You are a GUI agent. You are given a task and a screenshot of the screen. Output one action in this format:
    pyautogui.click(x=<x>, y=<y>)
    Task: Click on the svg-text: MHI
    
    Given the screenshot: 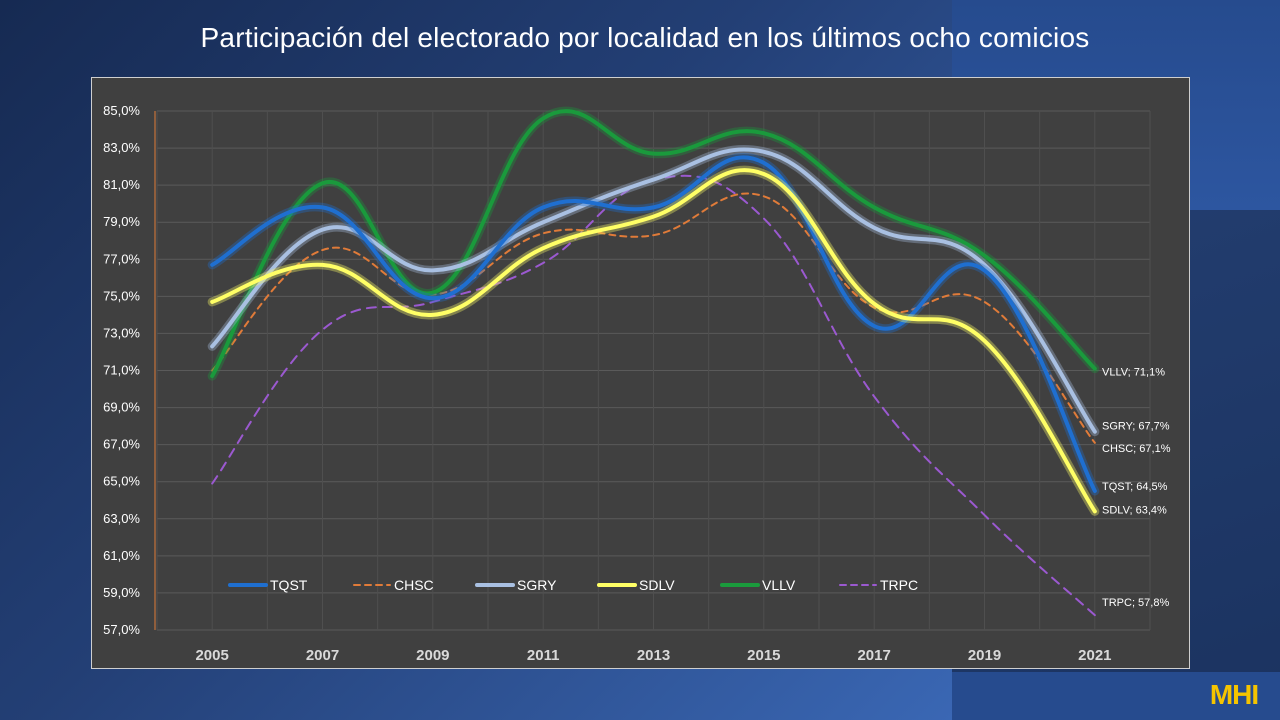 What is the action you would take?
    pyautogui.click(x=1234, y=694)
    